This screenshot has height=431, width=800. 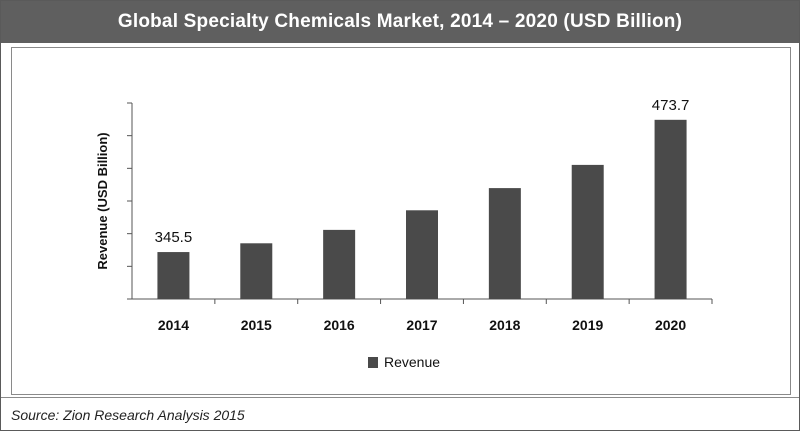 I want to click on bar-2014, so click(x=173, y=275).